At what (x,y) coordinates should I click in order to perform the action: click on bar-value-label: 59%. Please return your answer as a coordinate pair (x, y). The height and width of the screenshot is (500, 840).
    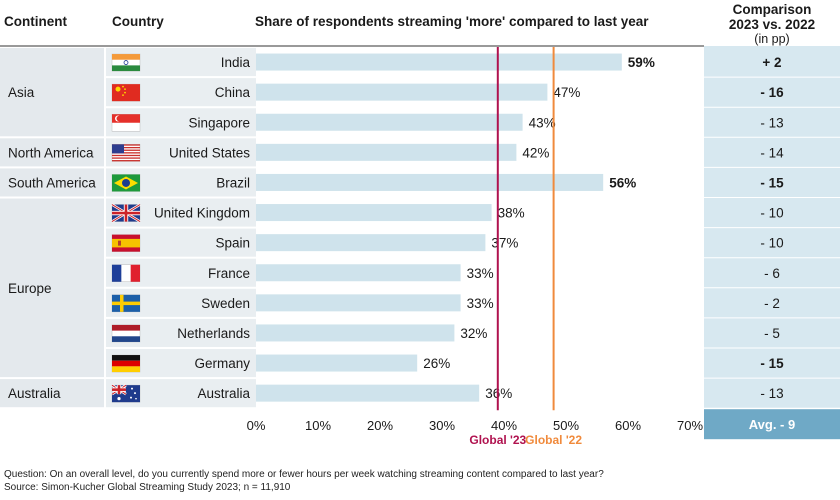
    Looking at the image, I should click on (641, 62).